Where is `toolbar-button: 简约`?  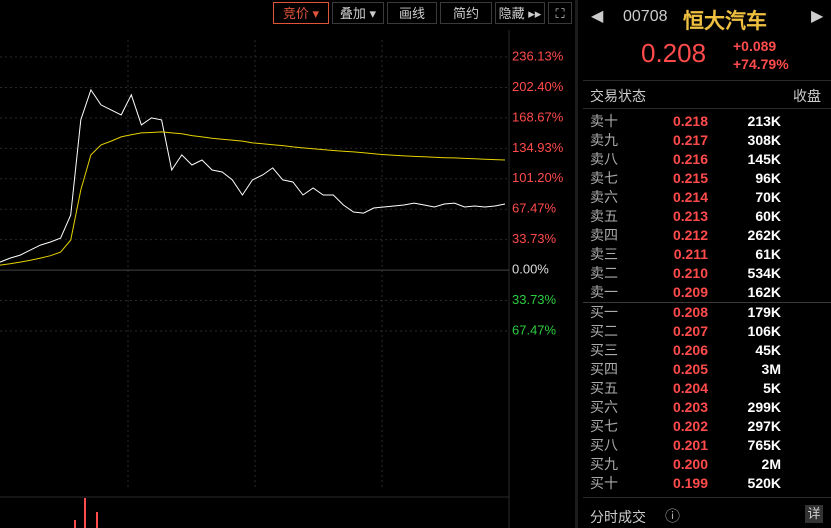
toolbar-button: 简约 is located at coordinates (466, 13).